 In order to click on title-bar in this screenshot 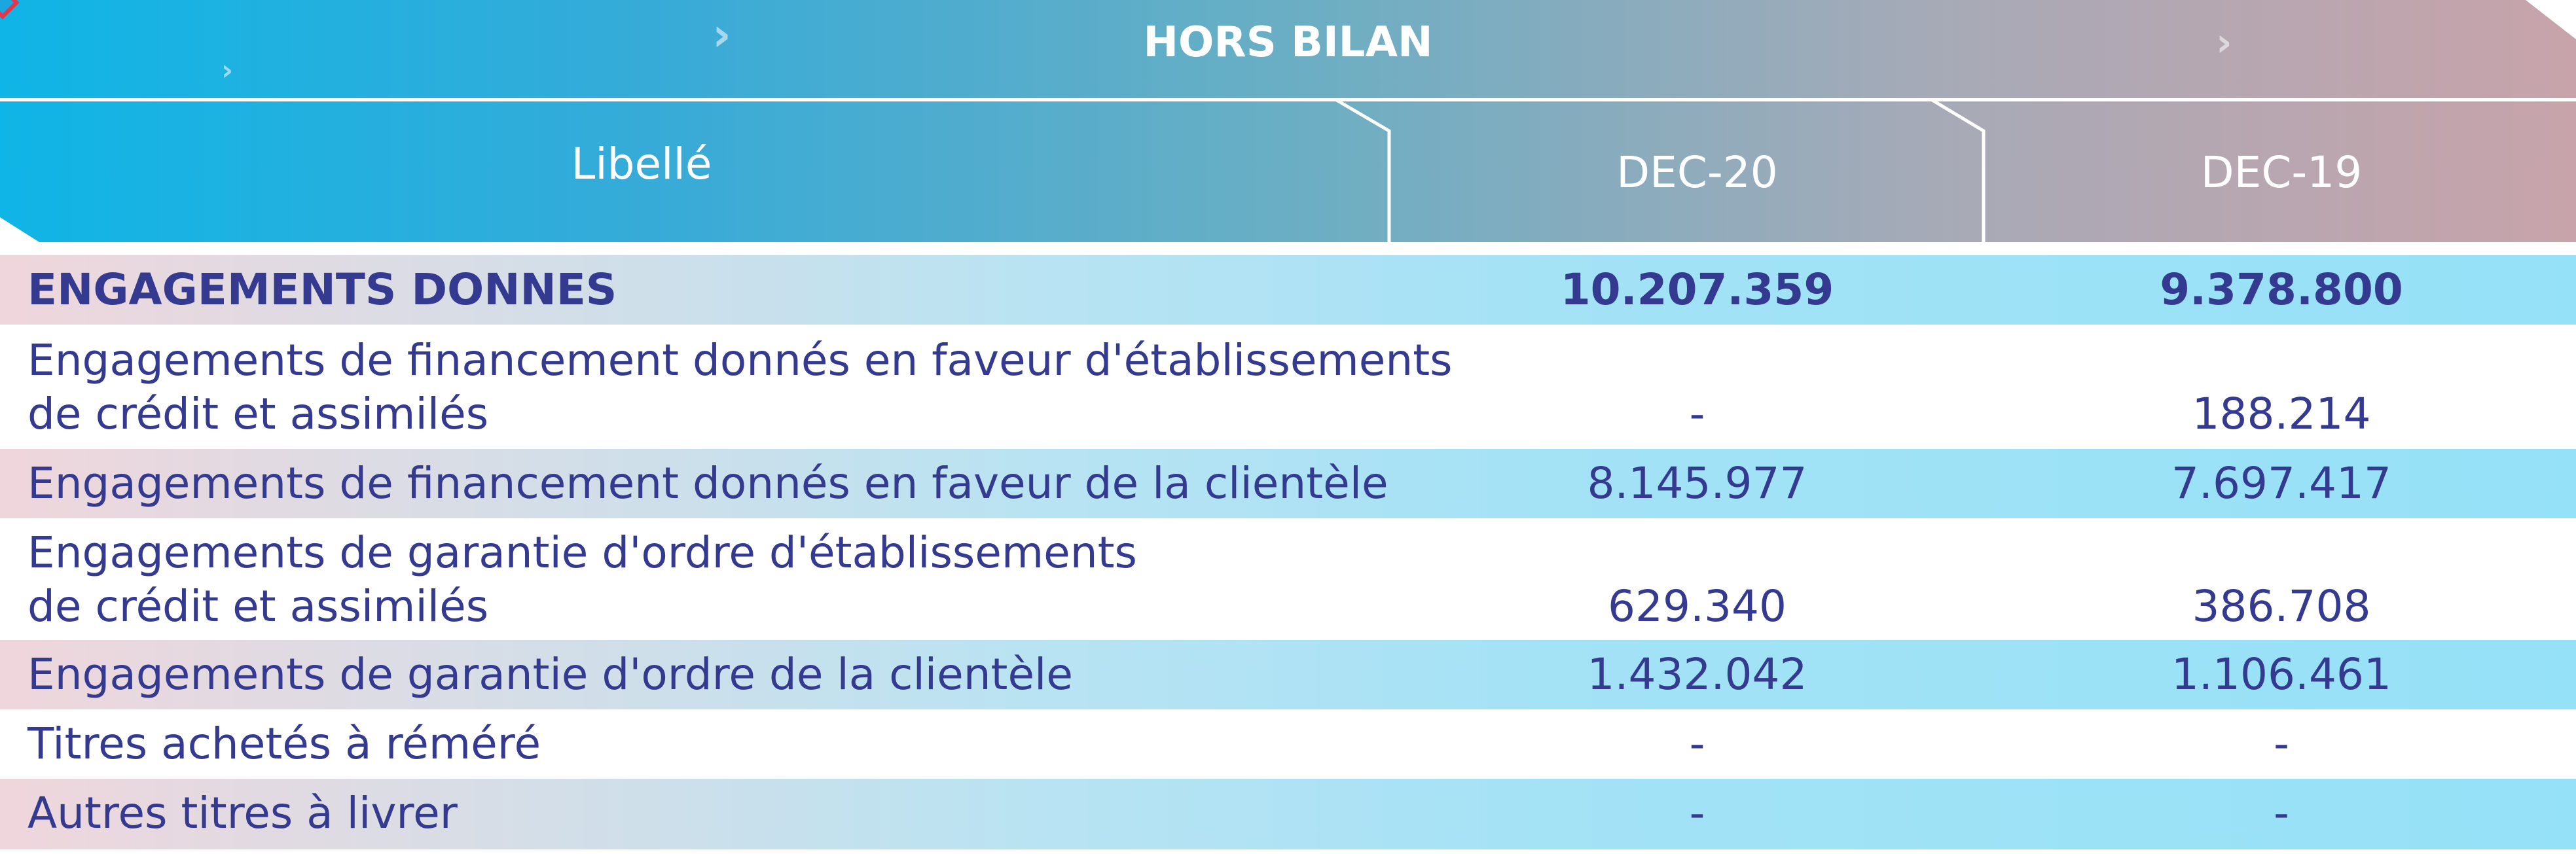, I will do `click(1288, 49)`.